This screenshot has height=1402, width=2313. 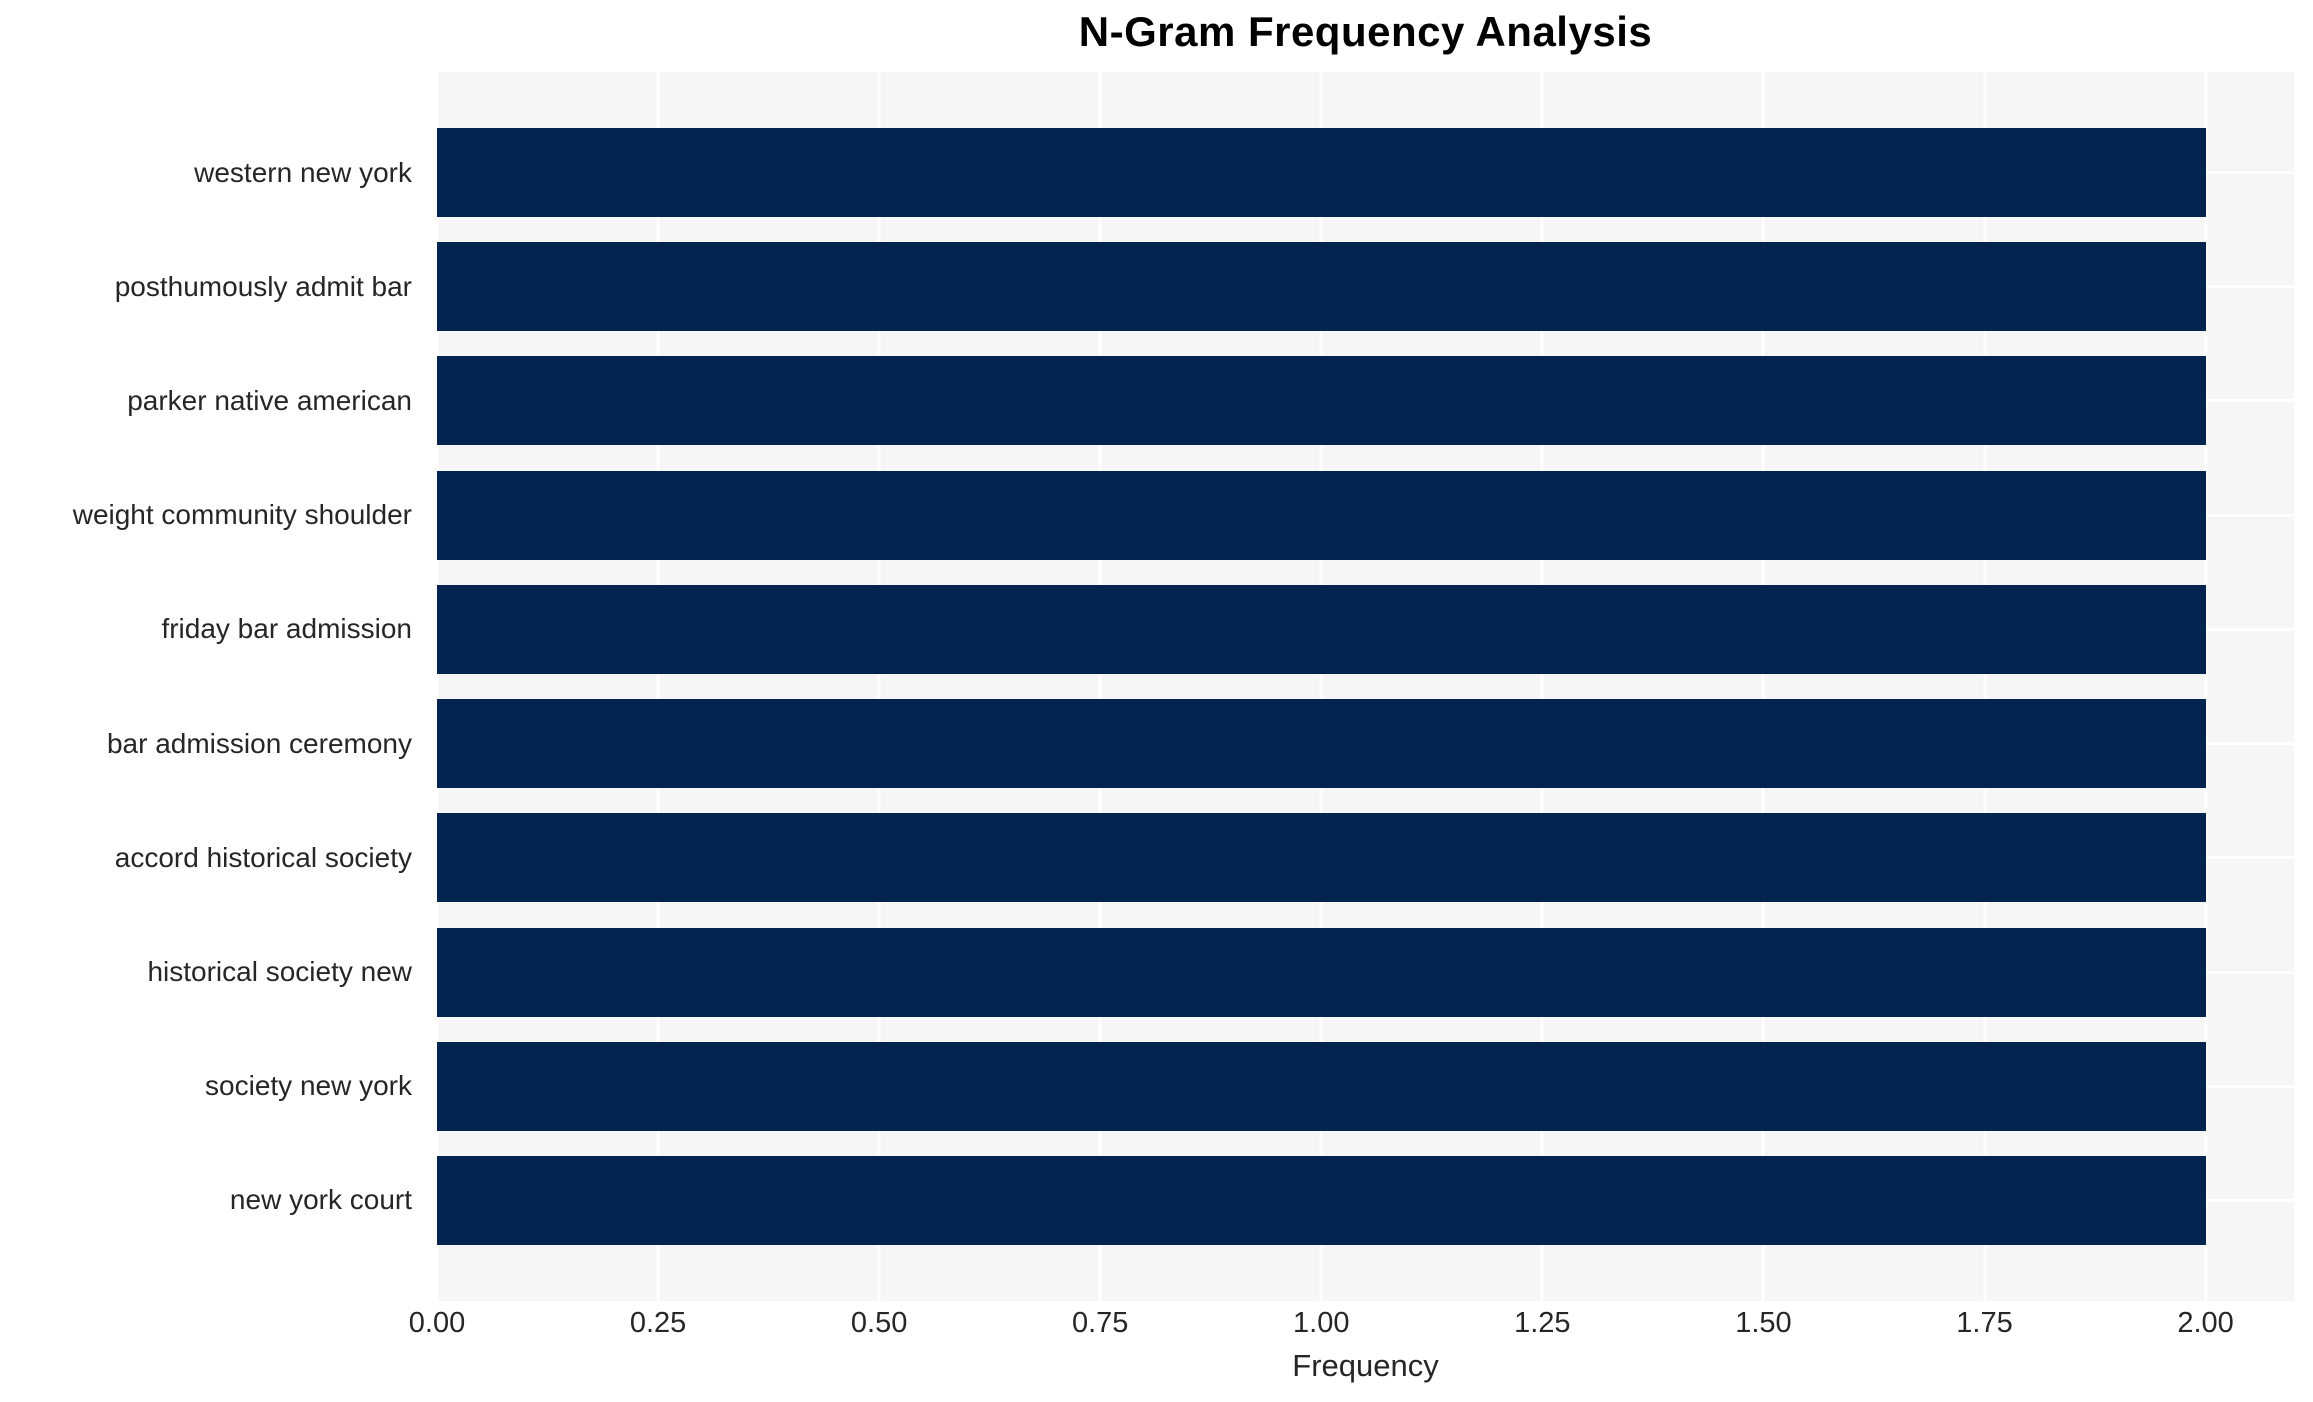 What do you see at coordinates (1321, 1323) in the screenshot?
I see `x-tick-label: 1.00` at bounding box center [1321, 1323].